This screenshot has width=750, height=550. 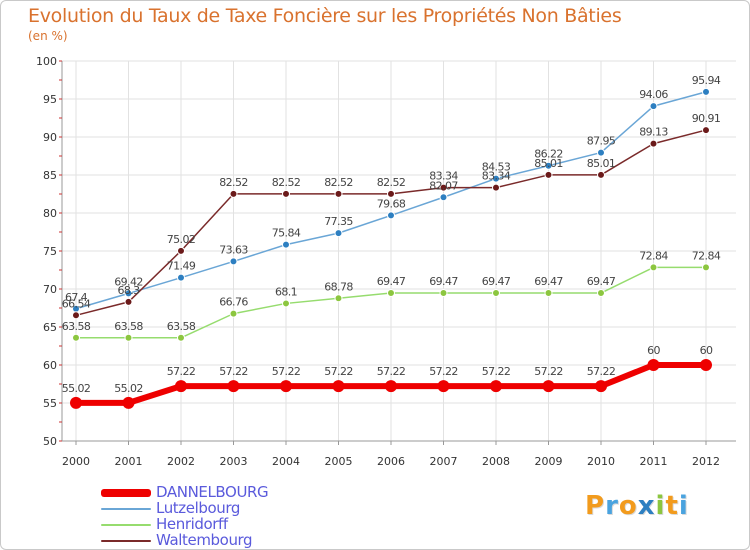 I want to click on x-tick-label: 2007, so click(x=444, y=461).